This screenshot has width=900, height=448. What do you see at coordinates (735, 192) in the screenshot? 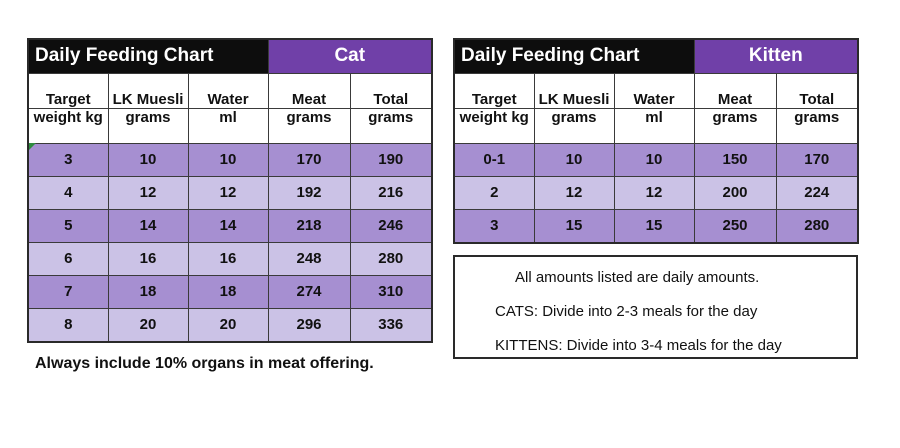
I see `table-cell: 200` at bounding box center [735, 192].